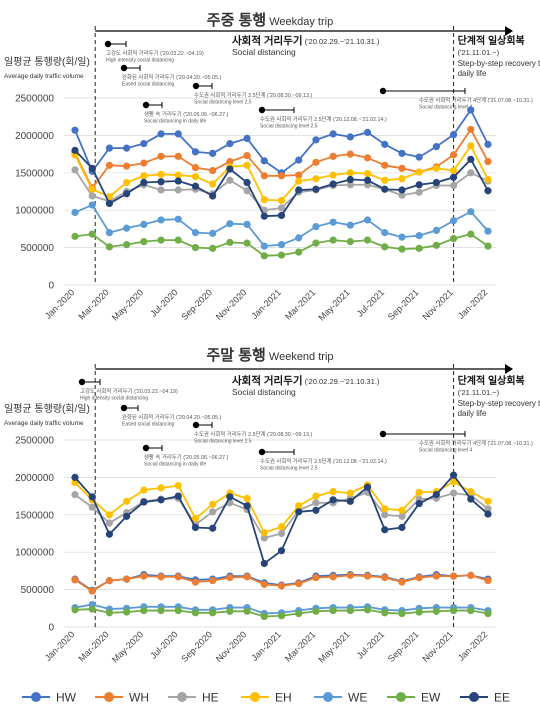 The image size is (540, 712). What do you see at coordinates (289, 127) in the screenshot?
I see `period-label-en: Social distancing level 2.5` at bounding box center [289, 127].